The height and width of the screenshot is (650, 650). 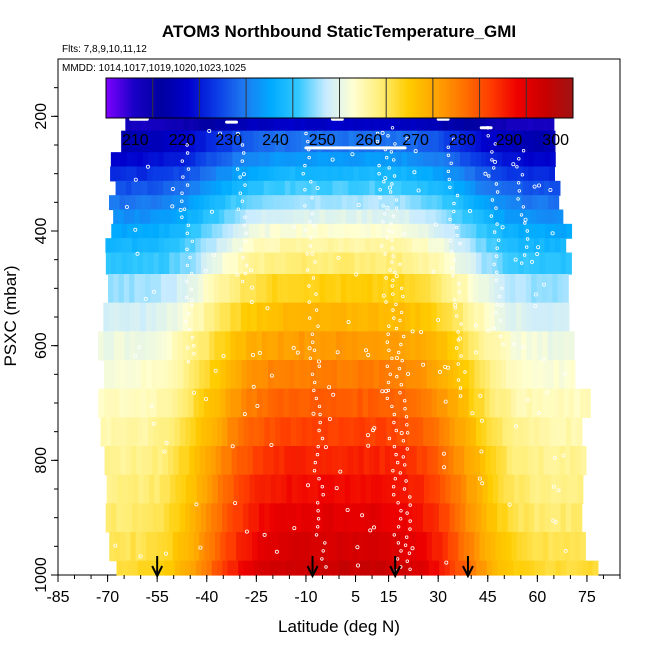 I want to click on colorbar-ticks: 210 220 230 240 250 260 270 280 290 300, so click(x=348, y=113).